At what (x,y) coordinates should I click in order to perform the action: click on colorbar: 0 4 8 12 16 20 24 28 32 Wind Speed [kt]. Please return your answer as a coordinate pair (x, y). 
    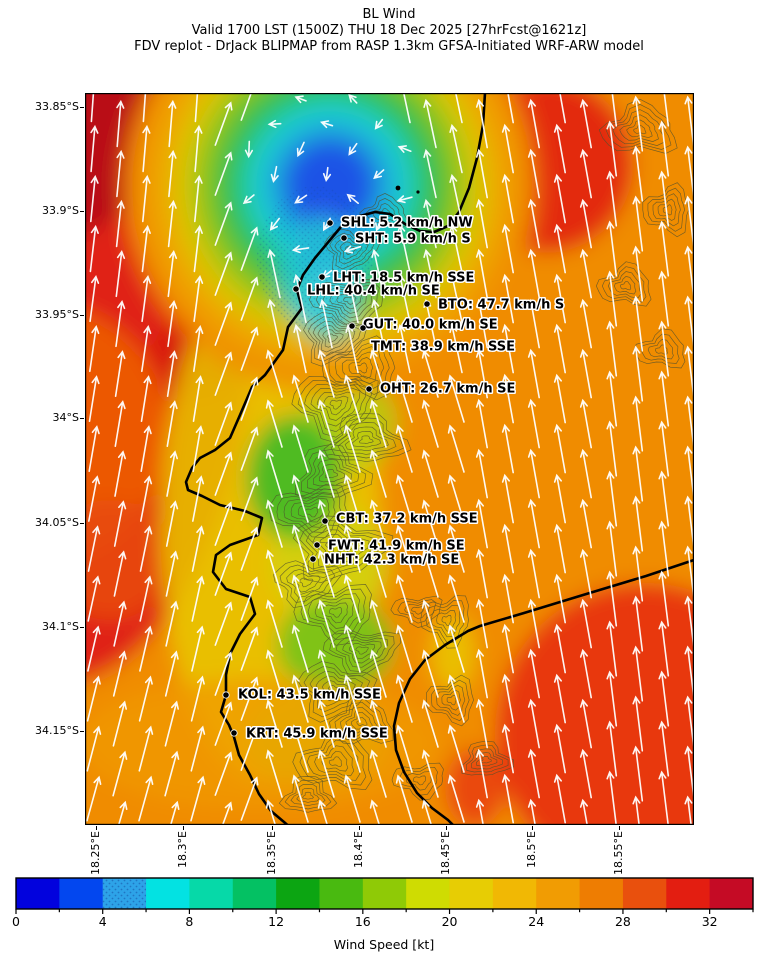
    Looking at the image, I should click on (383, 914).